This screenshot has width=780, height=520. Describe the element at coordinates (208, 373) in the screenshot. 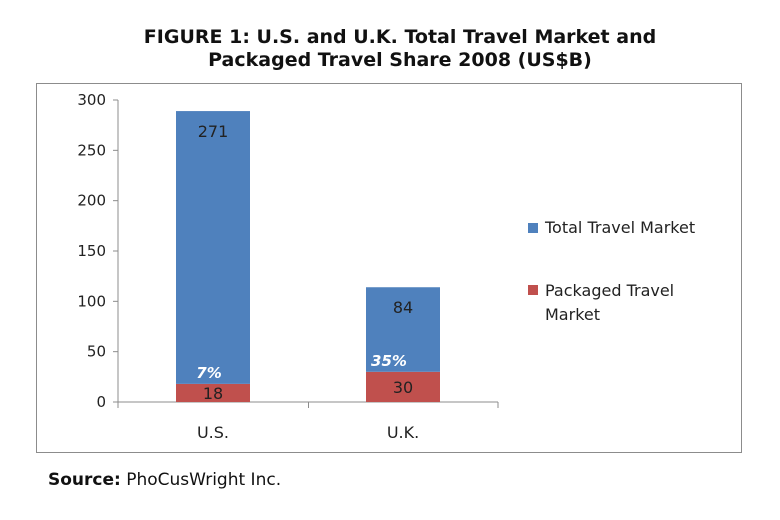

I see `share-label: 7%` at that location.